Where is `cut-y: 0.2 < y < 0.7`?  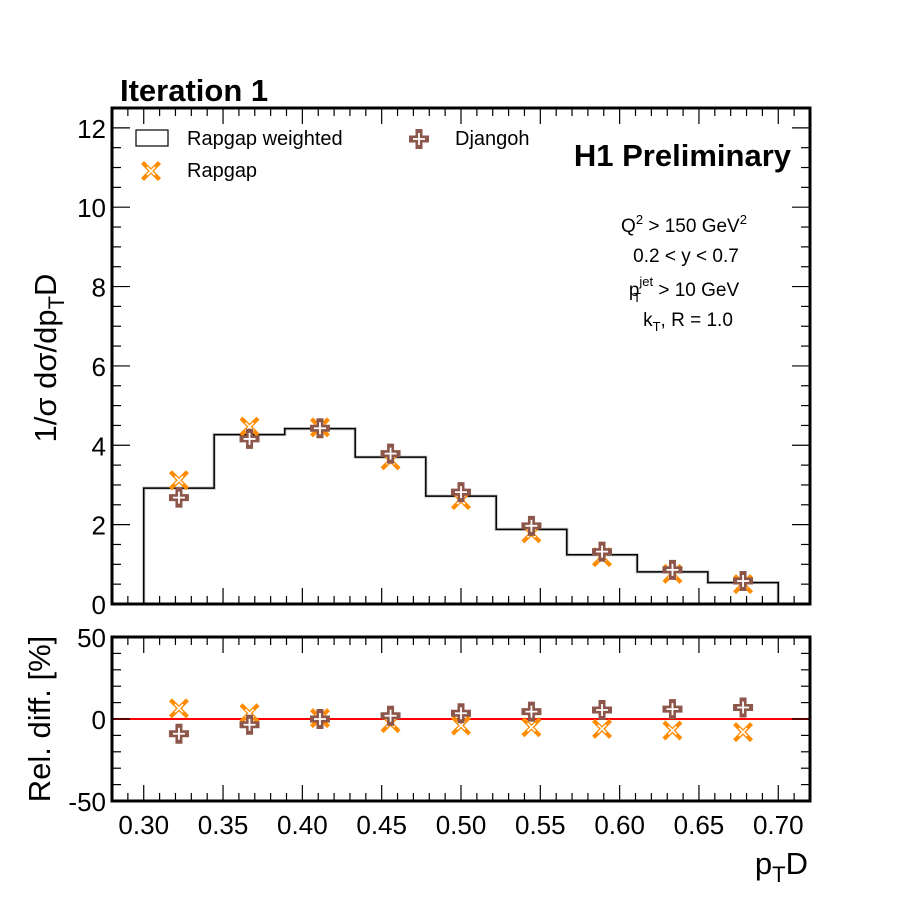 cut-y: 0.2 < y < 0.7 is located at coordinates (686, 256).